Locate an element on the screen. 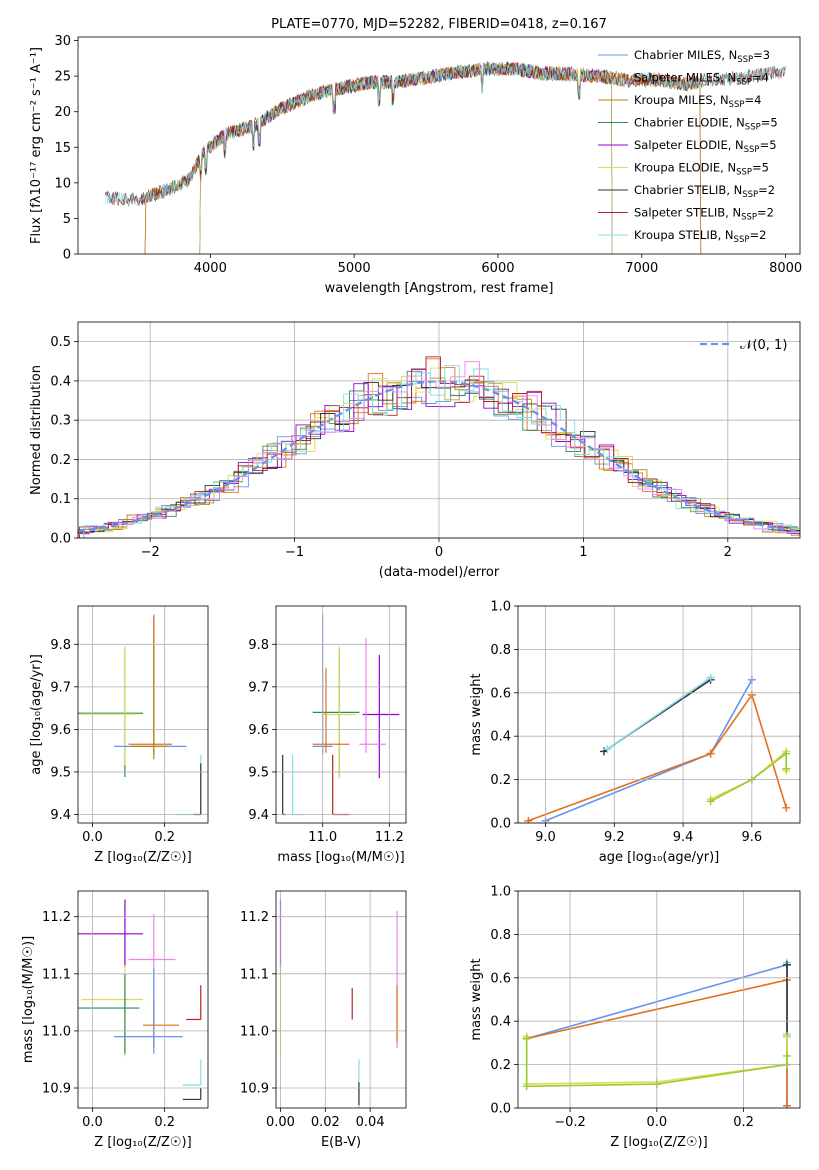 This screenshot has height=1170, width=819. x-tick-label: 5000 is located at coordinates (354, 268).